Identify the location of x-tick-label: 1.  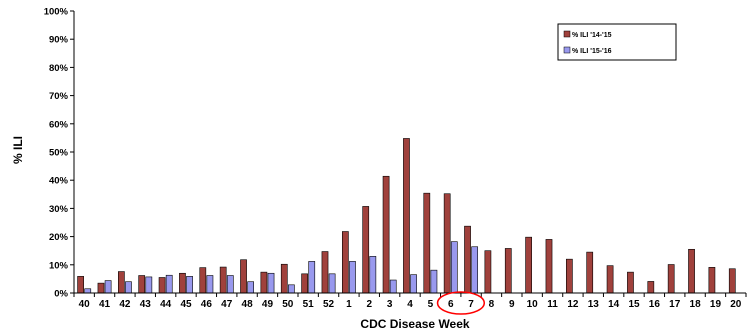
(349, 304).